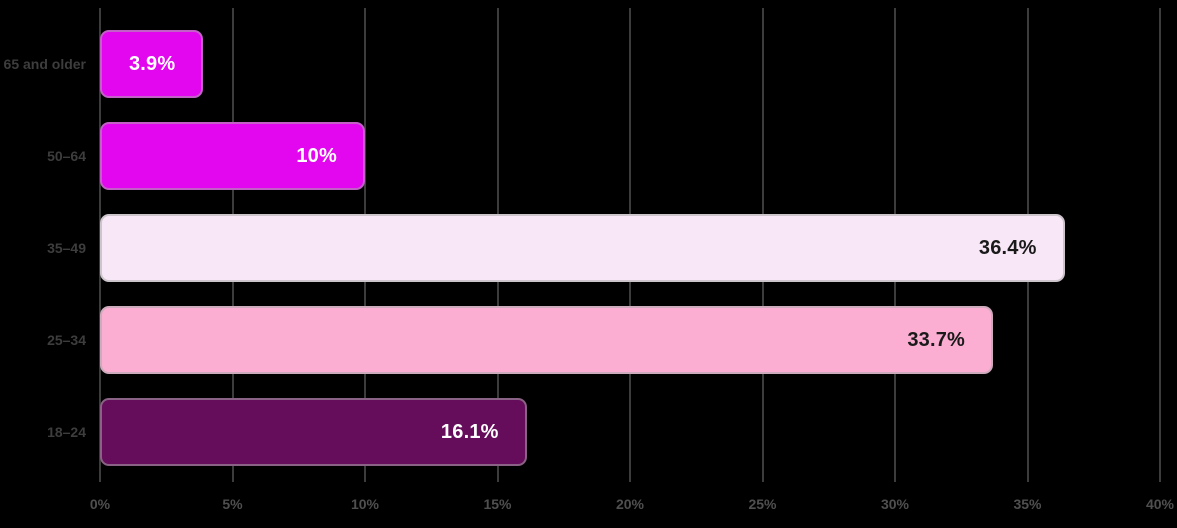 The image size is (1177, 528). I want to click on bar-value-label: 33.7%, so click(936, 339).